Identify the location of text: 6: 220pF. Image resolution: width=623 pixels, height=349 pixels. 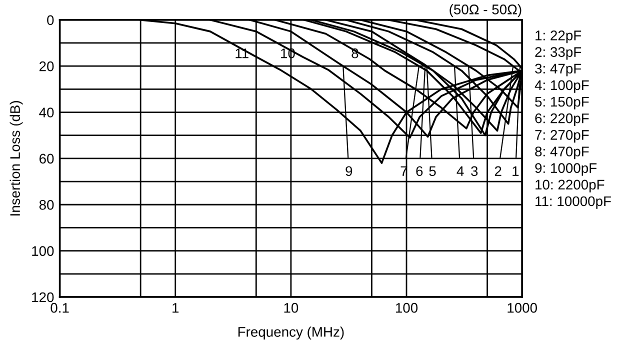
(562, 119).